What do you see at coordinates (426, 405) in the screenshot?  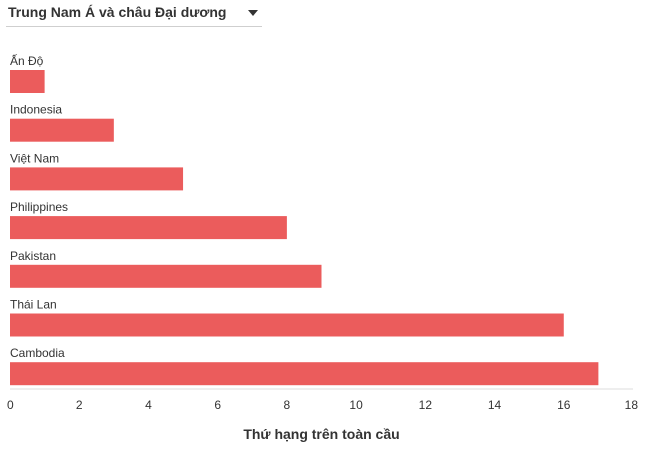 I see `x-tick-label-12: 12` at bounding box center [426, 405].